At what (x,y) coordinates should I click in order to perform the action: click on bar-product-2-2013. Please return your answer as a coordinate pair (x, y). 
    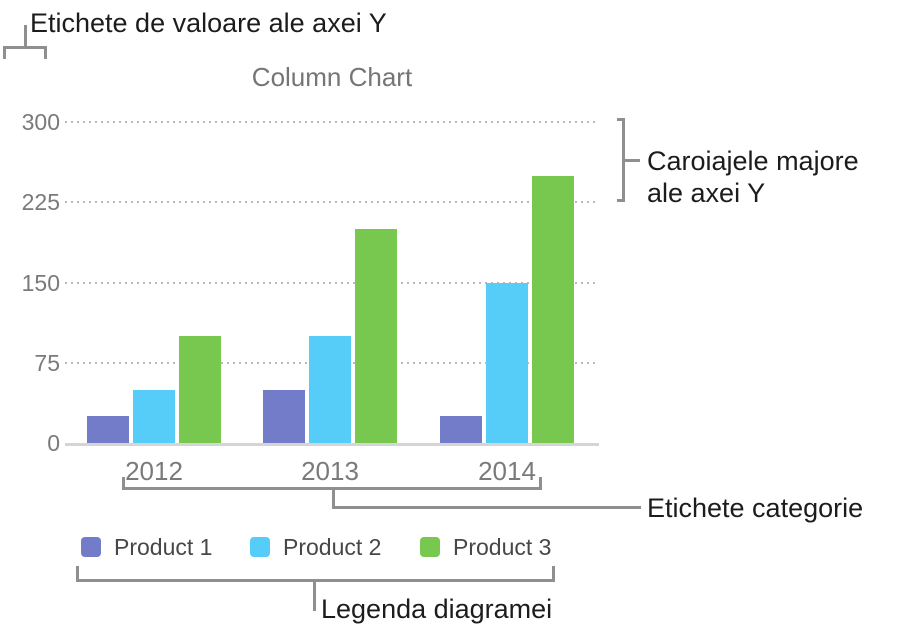
    Looking at the image, I should click on (330, 389).